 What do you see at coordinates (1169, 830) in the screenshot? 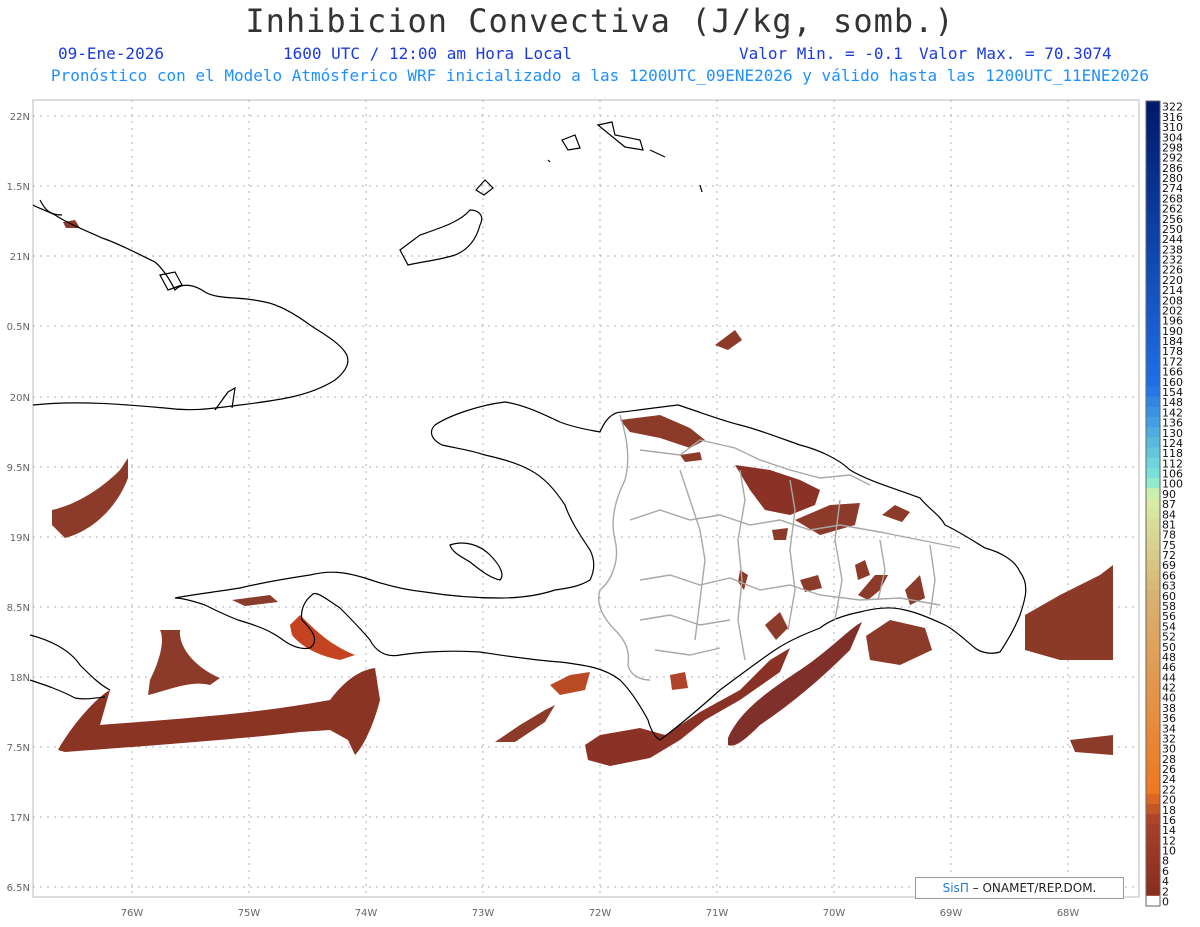
I see `colorbar-label: 14` at bounding box center [1169, 830].